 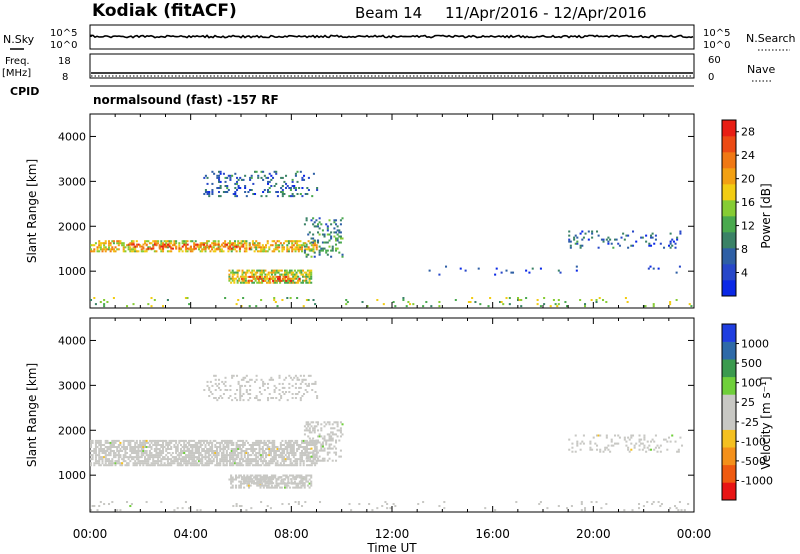 What do you see at coordinates (757, 480) in the screenshot?
I see `colorbar-tick-label: -1000` at bounding box center [757, 480].